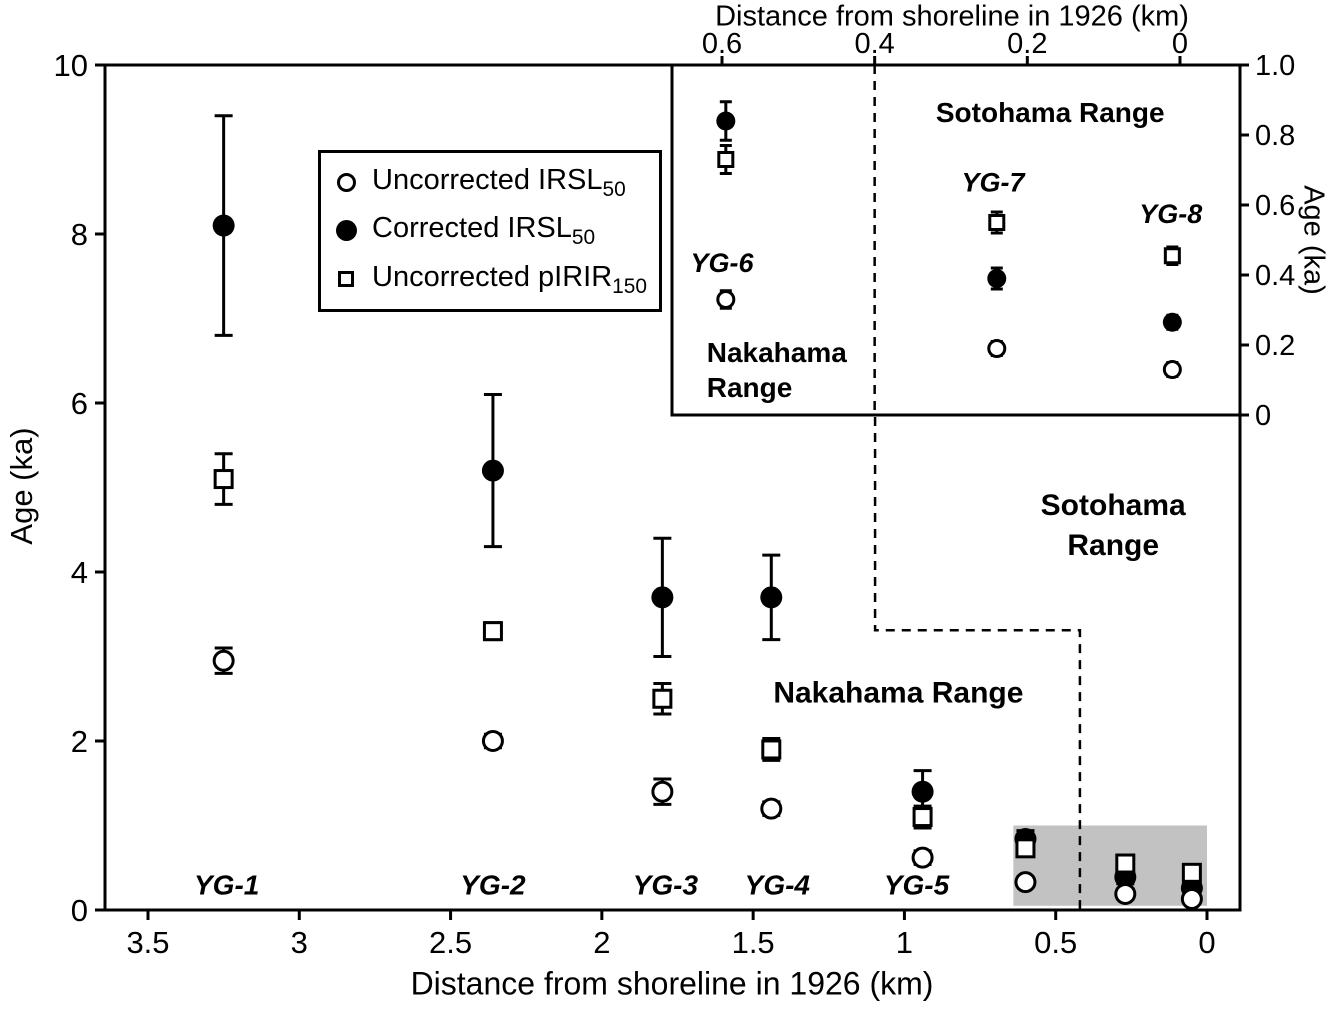 The image size is (1333, 1014). Describe the element at coordinates (1313, 240) in the screenshot. I see `inset-y-axis-title: Age (ka)` at that location.